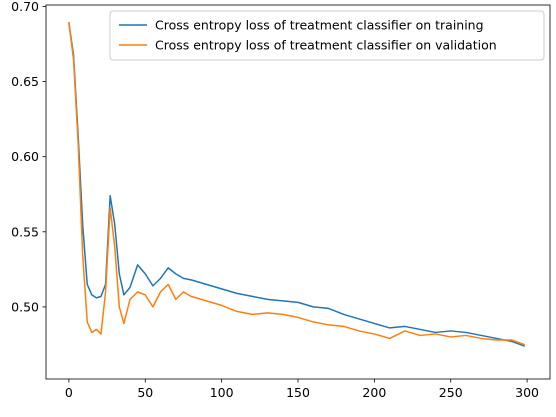 The width and height of the screenshot is (556, 417). Describe the element at coordinates (25, 156) in the screenshot. I see `y-tick-label: 0.60` at that location.